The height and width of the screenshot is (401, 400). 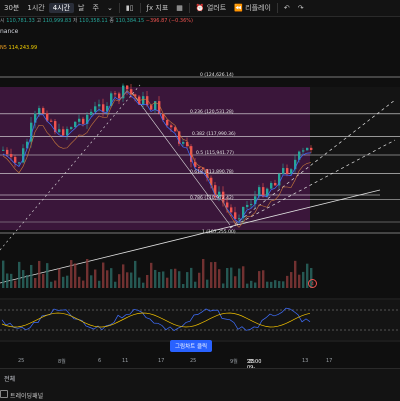 What do you see at coordinates (61, 8) in the screenshot?
I see `timeframe-4h: 4시간` at bounding box center [61, 8].